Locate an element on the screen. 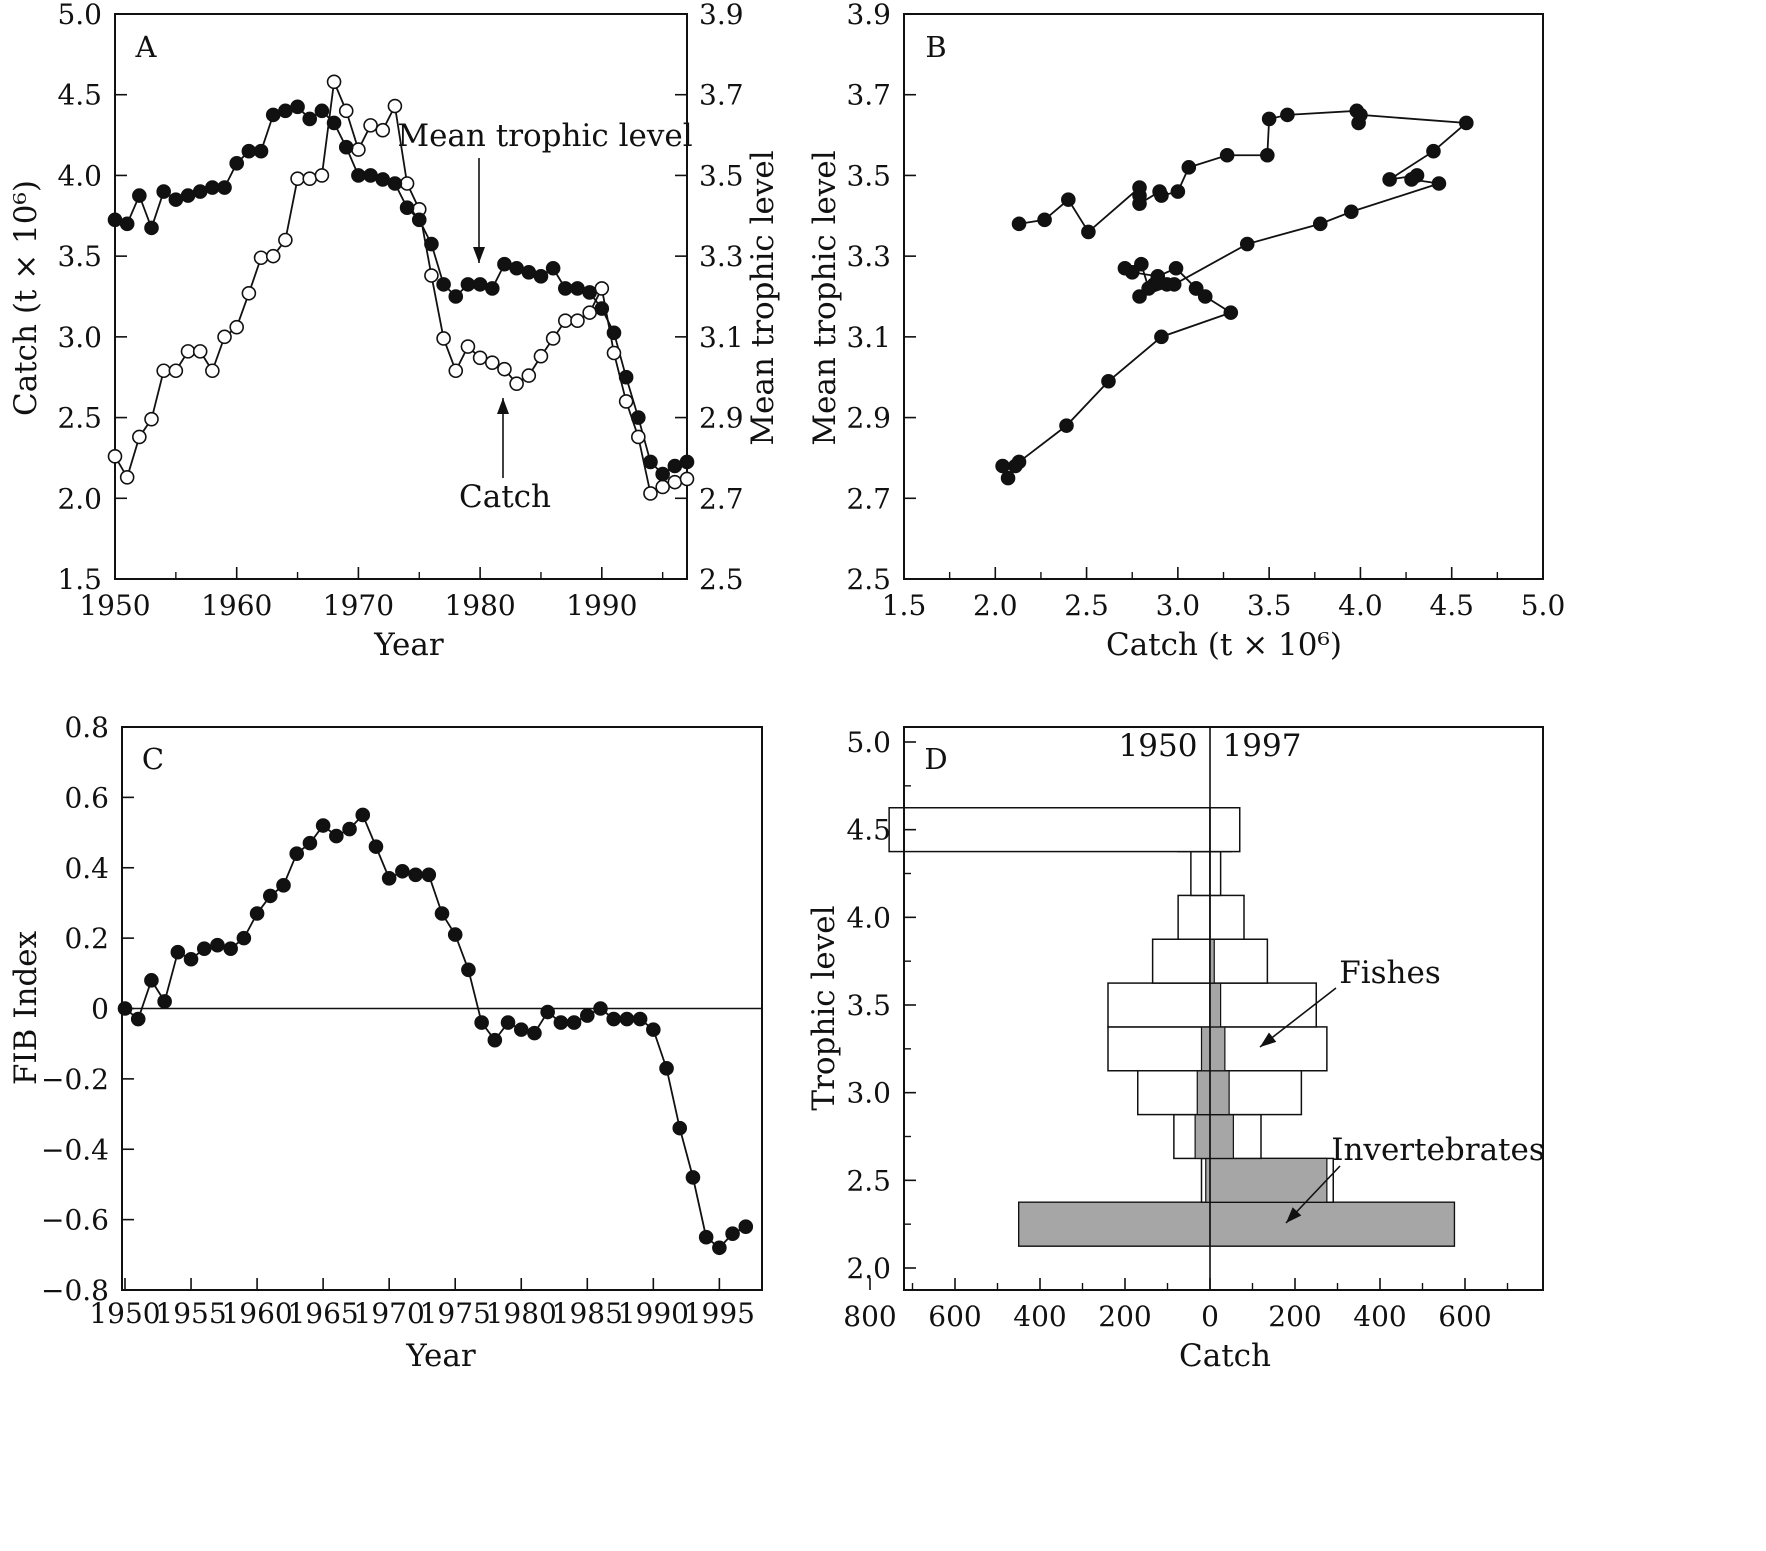 The width and height of the screenshot is (1766, 1551). y-right-tick-label: 3.1 is located at coordinates (721, 337).